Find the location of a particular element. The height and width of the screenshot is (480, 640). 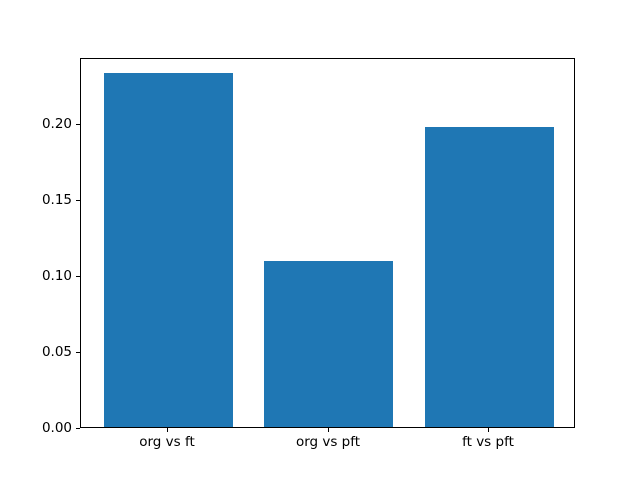

y-tick-label: 0.05 is located at coordinates (56, 352).